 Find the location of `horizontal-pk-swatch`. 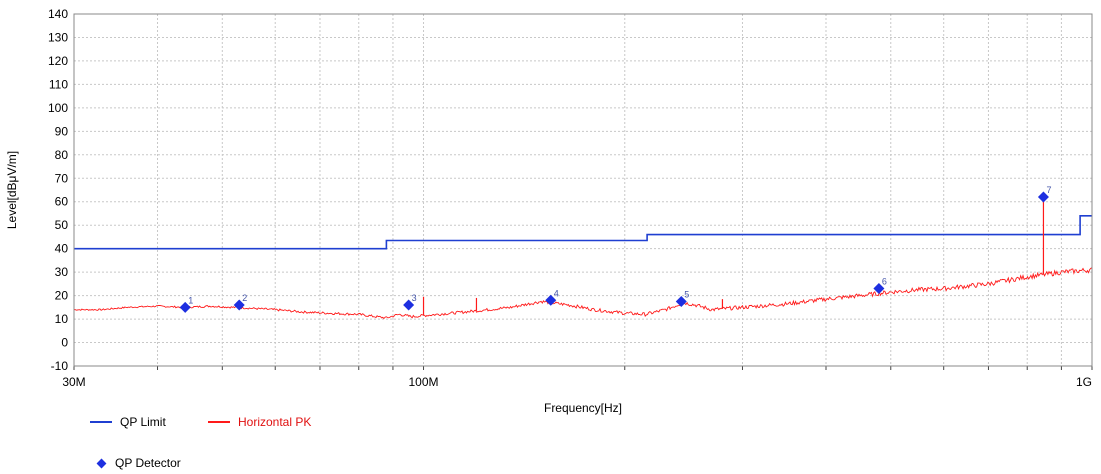

horizontal-pk-swatch is located at coordinates (219, 422).